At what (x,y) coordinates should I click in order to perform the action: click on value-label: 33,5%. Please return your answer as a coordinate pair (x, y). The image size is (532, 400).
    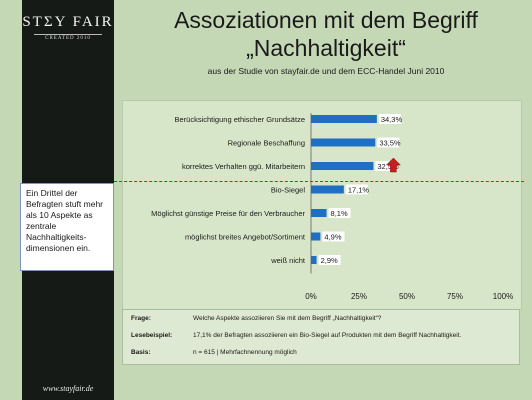
    Looking at the image, I should click on (390, 143).